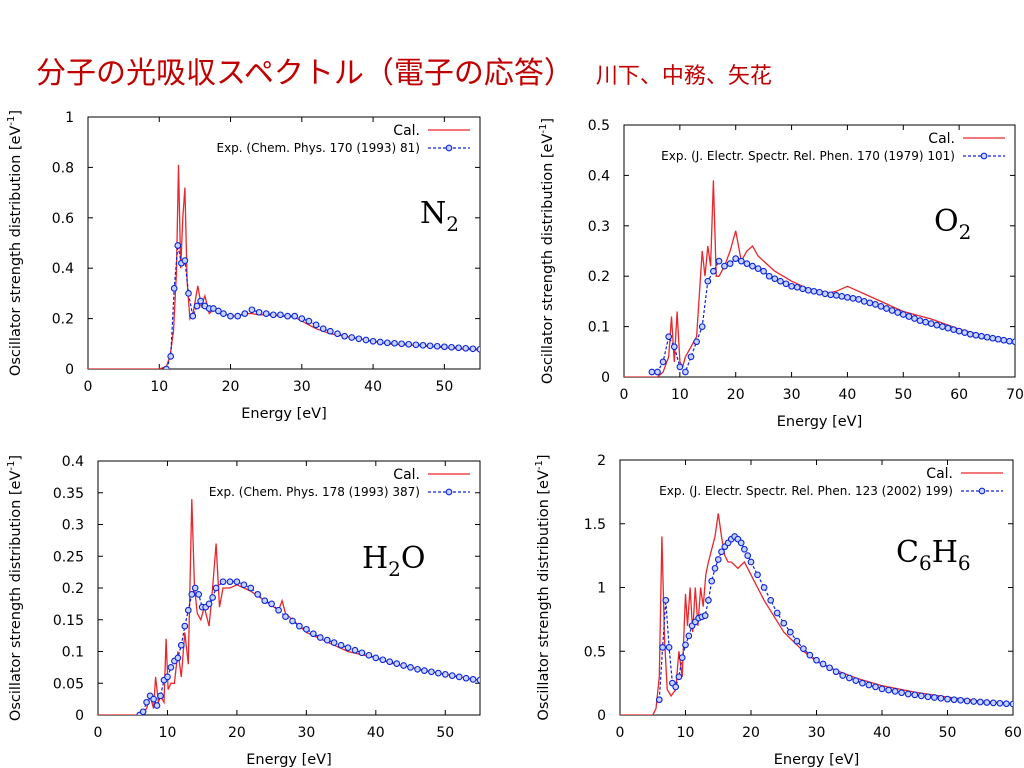 Image resolution: width=1024 pixels, height=768 pixels. What do you see at coordinates (68, 684) in the screenshot?
I see `y-tick-label: 0.05` at bounding box center [68, 684].